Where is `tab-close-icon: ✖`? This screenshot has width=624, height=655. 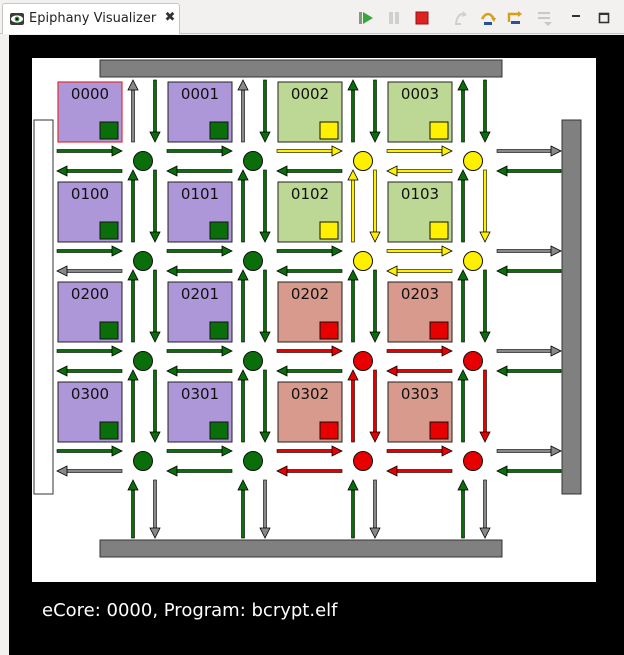
tab-close-icon: ✖ is located at coordinates (170, 17).